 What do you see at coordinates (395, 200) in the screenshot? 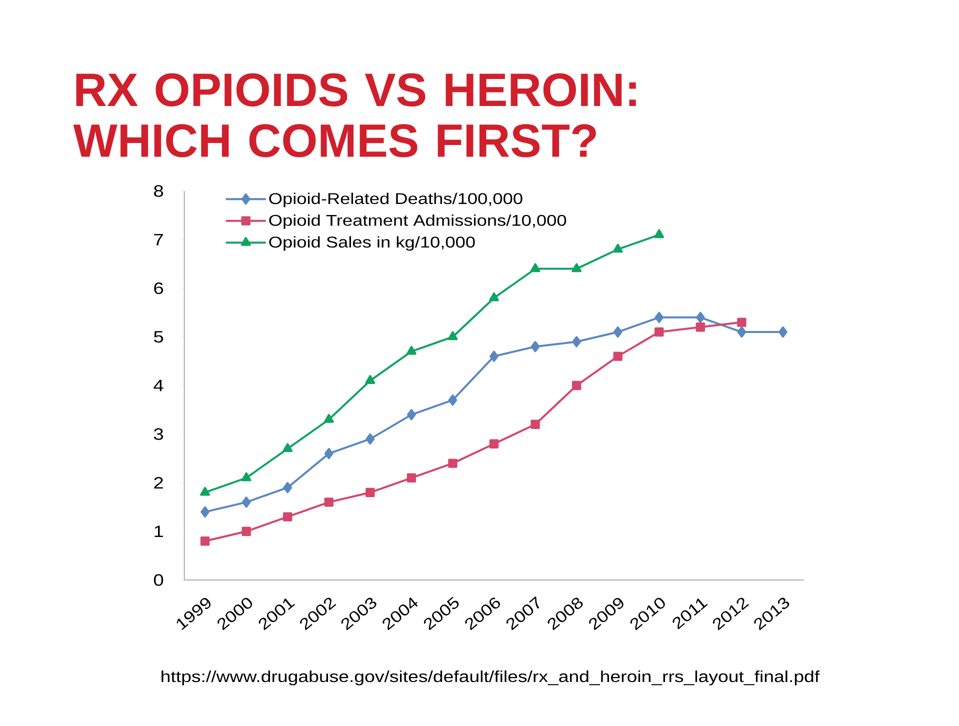
I see `legend-label: Opioid-Related Deaths/100,000` at bounding box center [395, 200].